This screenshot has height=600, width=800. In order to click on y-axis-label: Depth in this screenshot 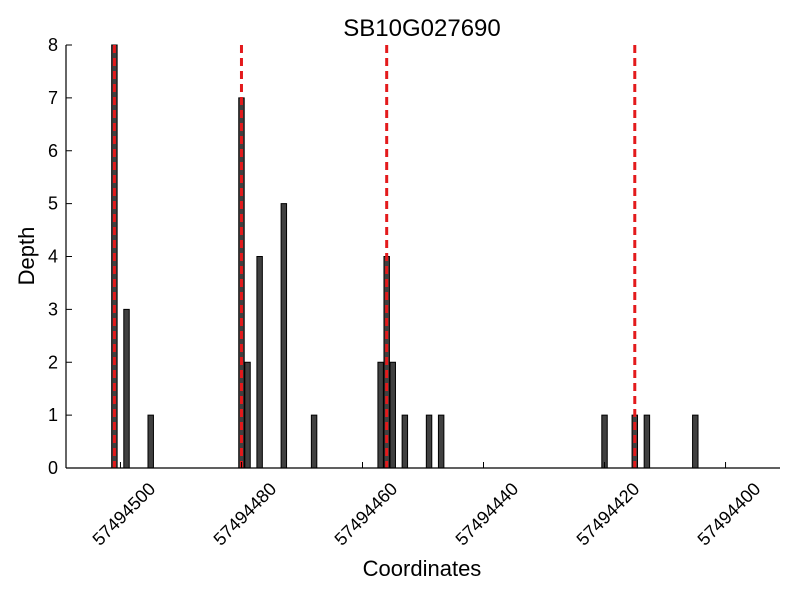, I will do `click(26, 256)`.